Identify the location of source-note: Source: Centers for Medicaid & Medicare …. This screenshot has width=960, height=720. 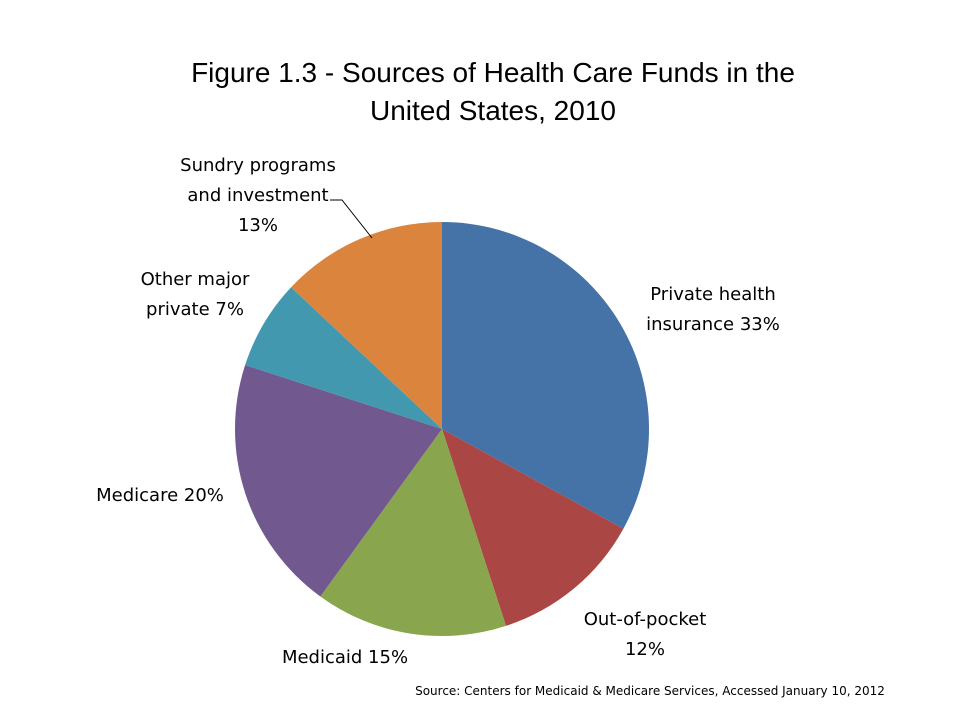
(650, 691).